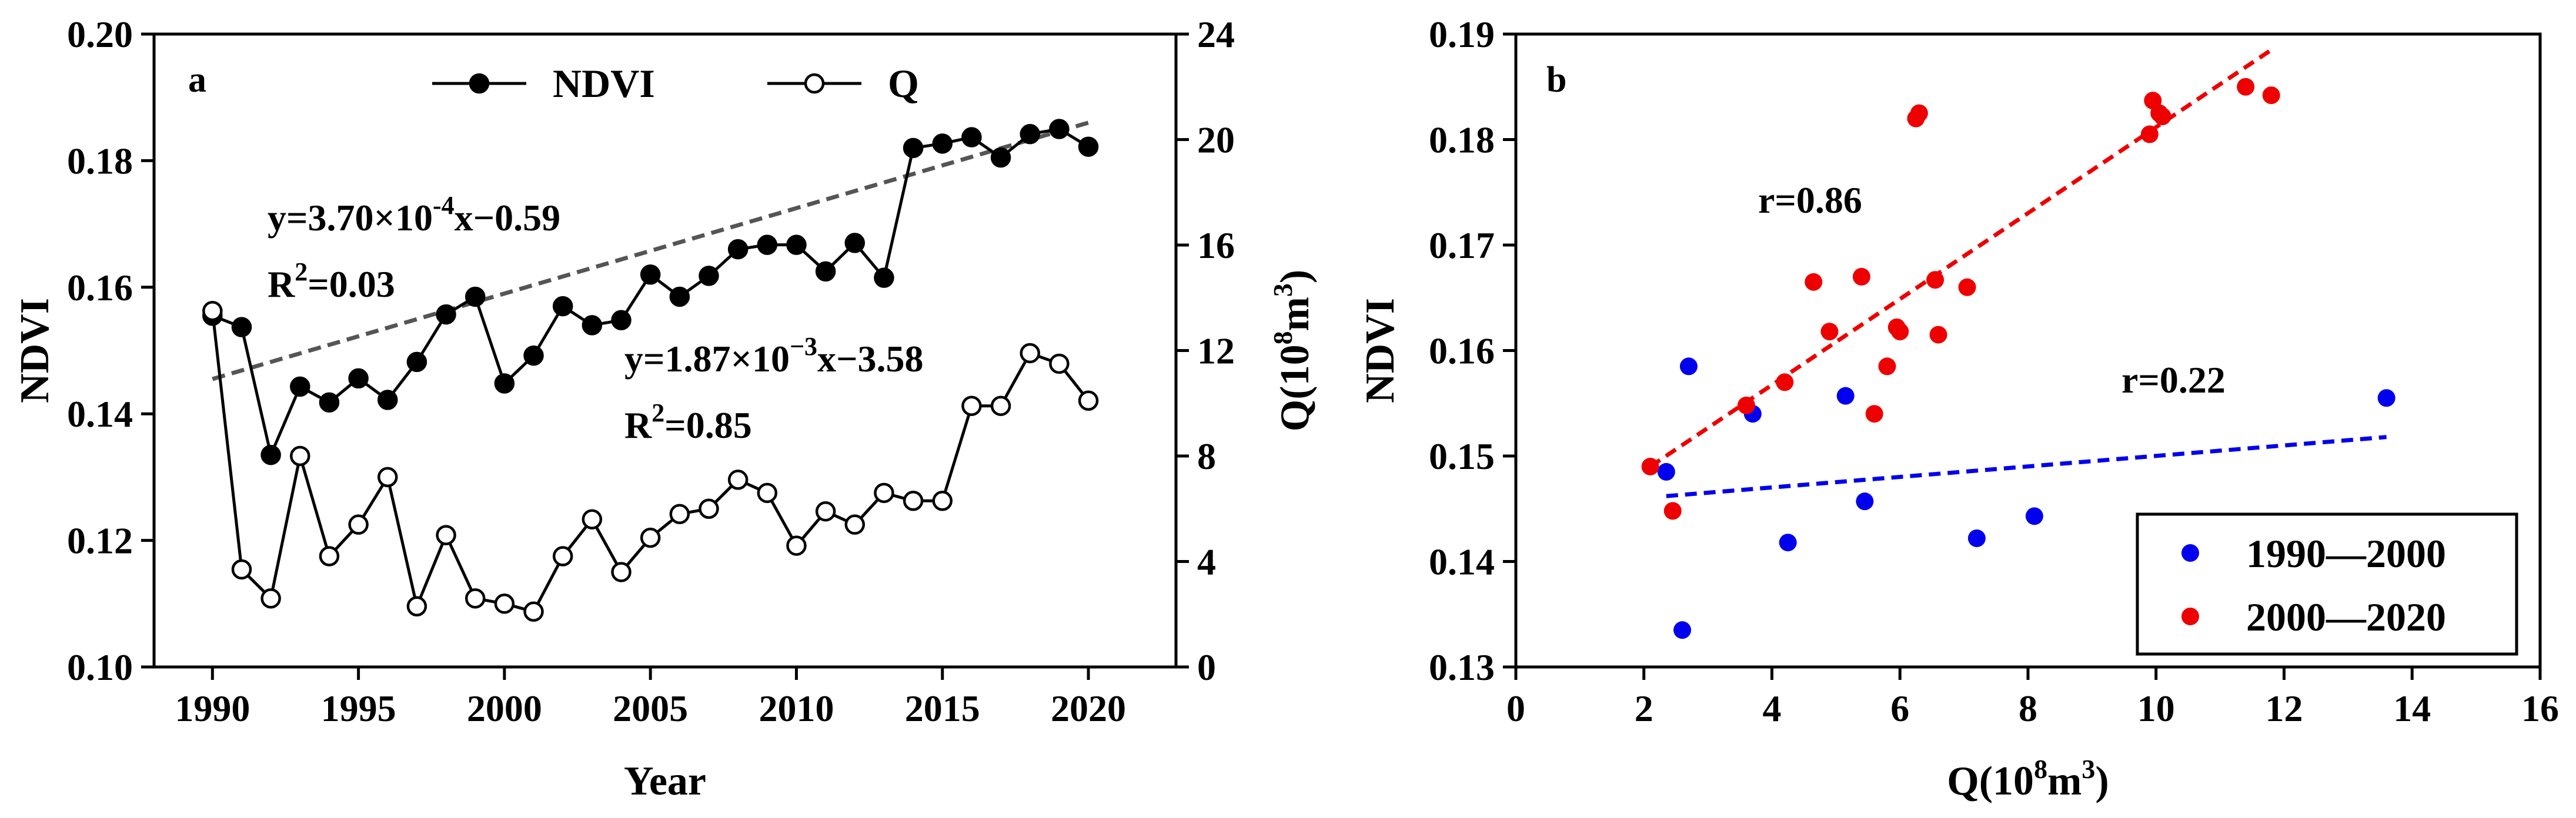 Image resolution: width=2576 pixels, height=818 pixels. Describe the element at coordinates (2026, 466) in the screenshot. I see `fit-line` at that location.